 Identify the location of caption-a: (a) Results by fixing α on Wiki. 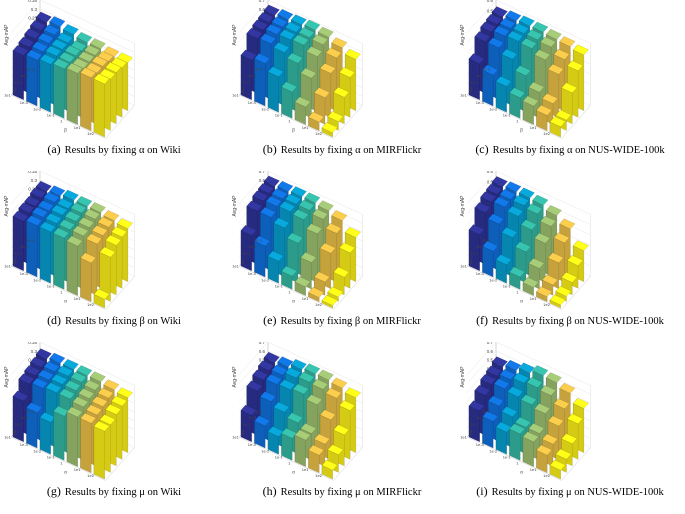
(114, 149).